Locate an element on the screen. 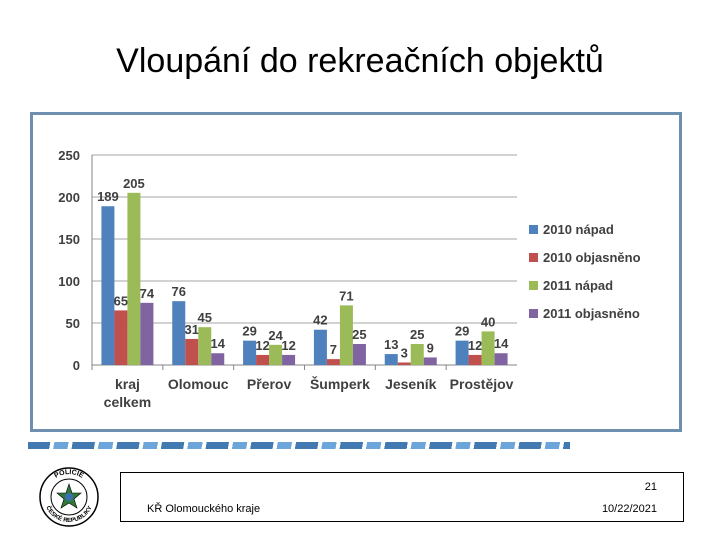  x-tick-label: Olomouc is located at coordinates (198, 384).